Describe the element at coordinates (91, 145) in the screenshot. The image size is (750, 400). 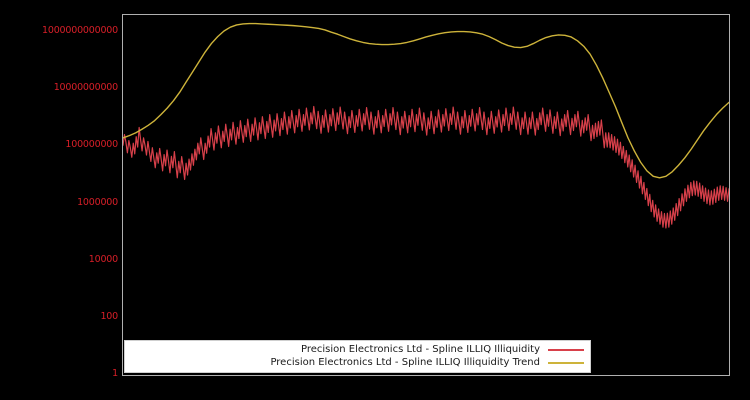
I see `y-tick-label: 100000000` at that location.